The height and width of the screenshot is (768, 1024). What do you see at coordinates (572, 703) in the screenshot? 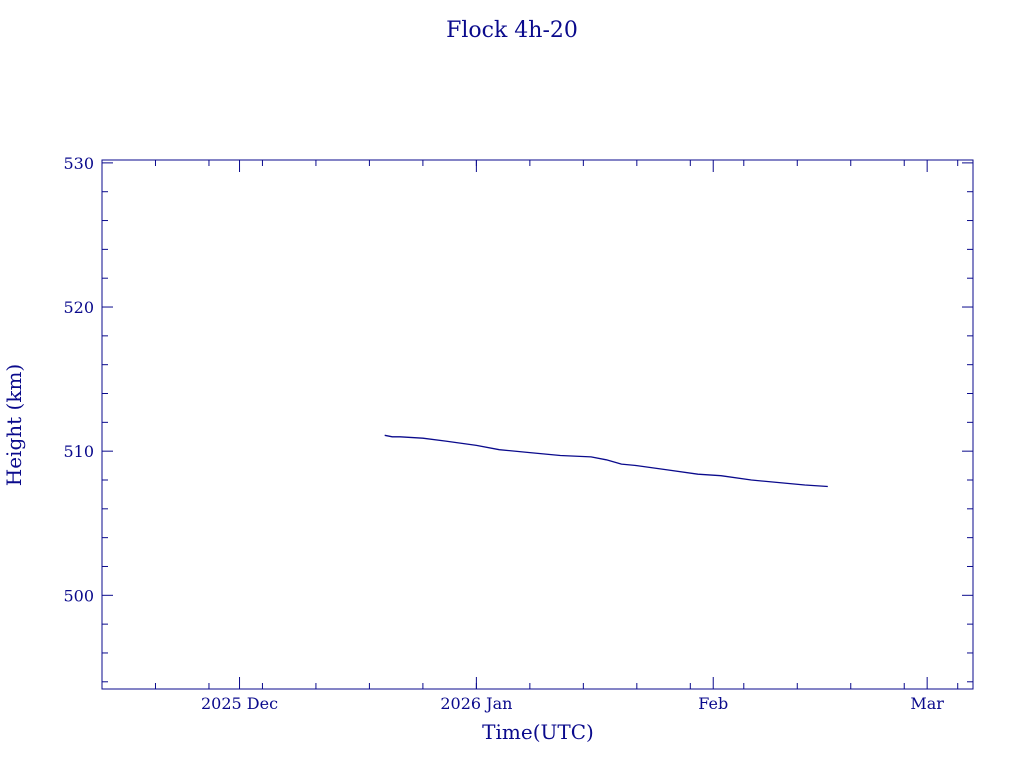
I see `x-tick-labels: 2025 Dec 2026 Jan Feb Mar` at bounding box center [572, 703].